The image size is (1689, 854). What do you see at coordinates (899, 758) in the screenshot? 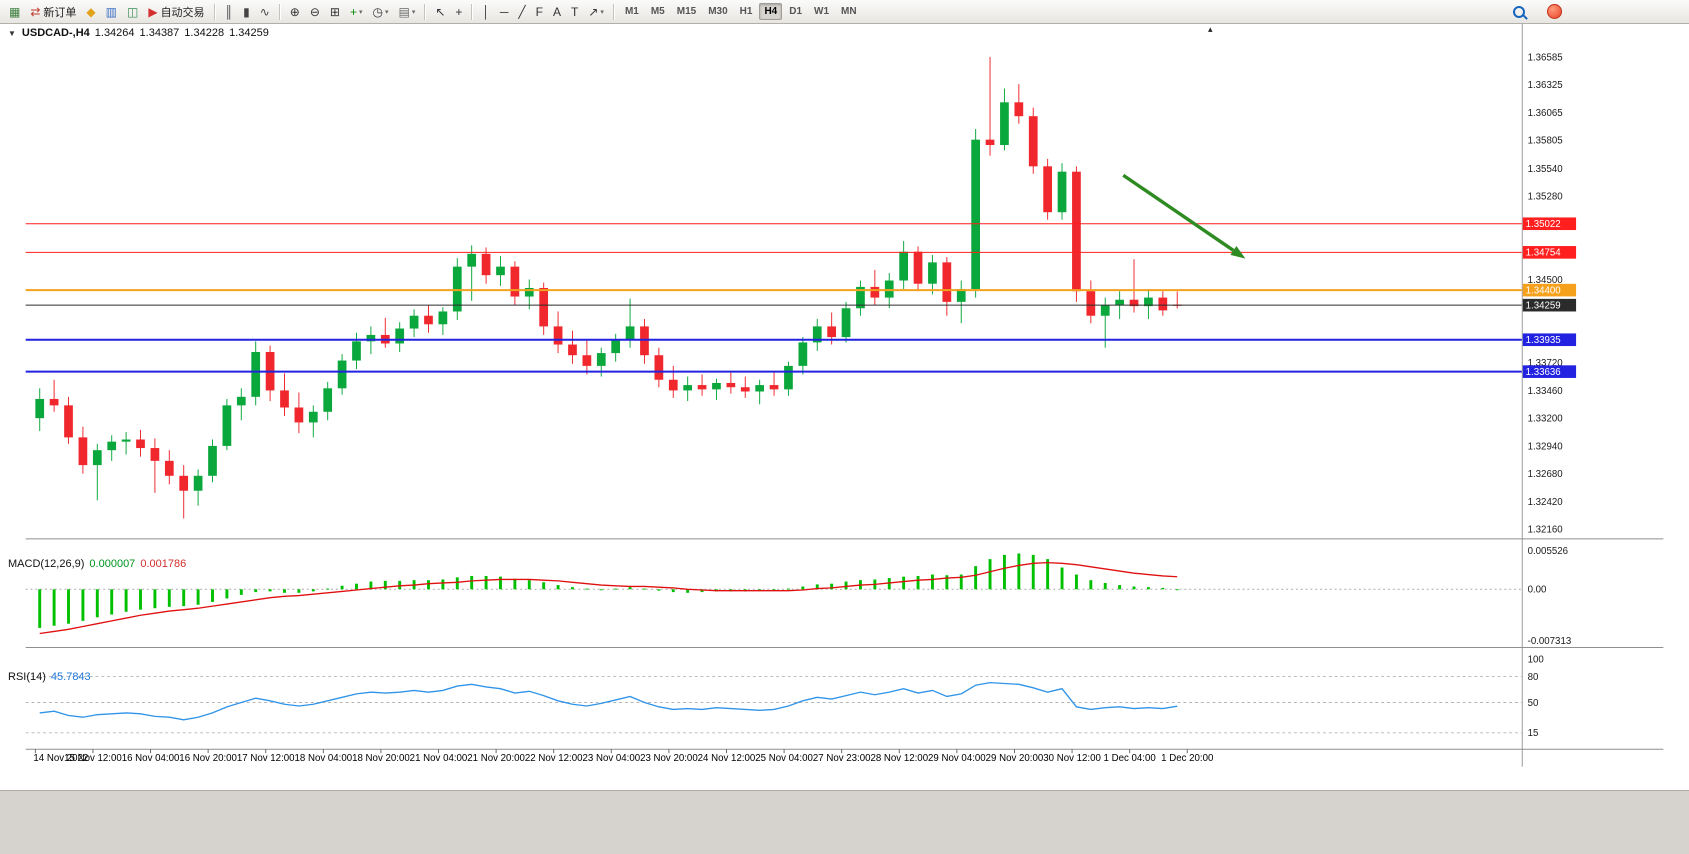
I see `time-label: 28 Nov 12:00` at bounding box center [899, 758].